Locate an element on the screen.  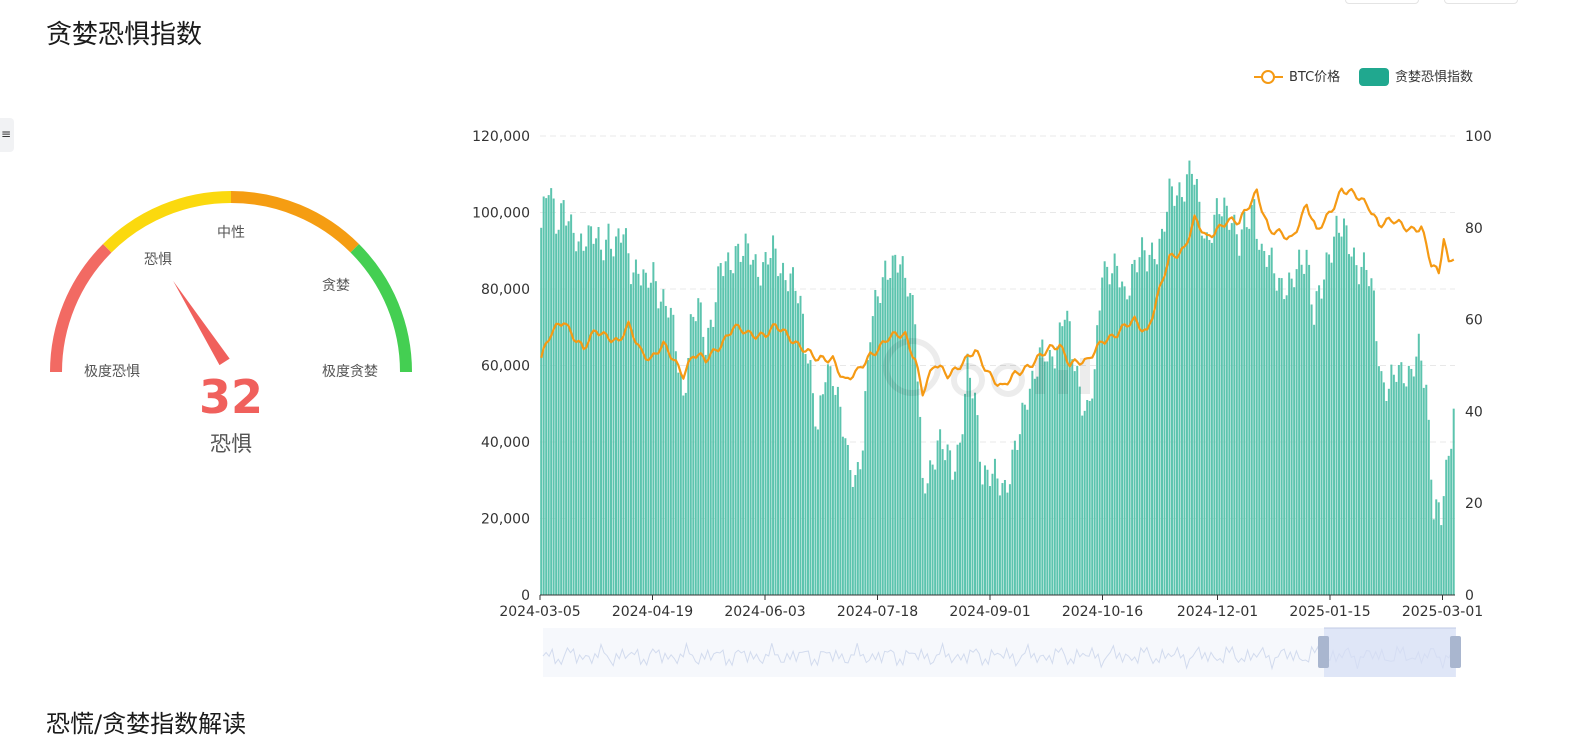
chart-legend: BTC价格 贪婪恐惧指数 is located at coordinates (1363, 77).